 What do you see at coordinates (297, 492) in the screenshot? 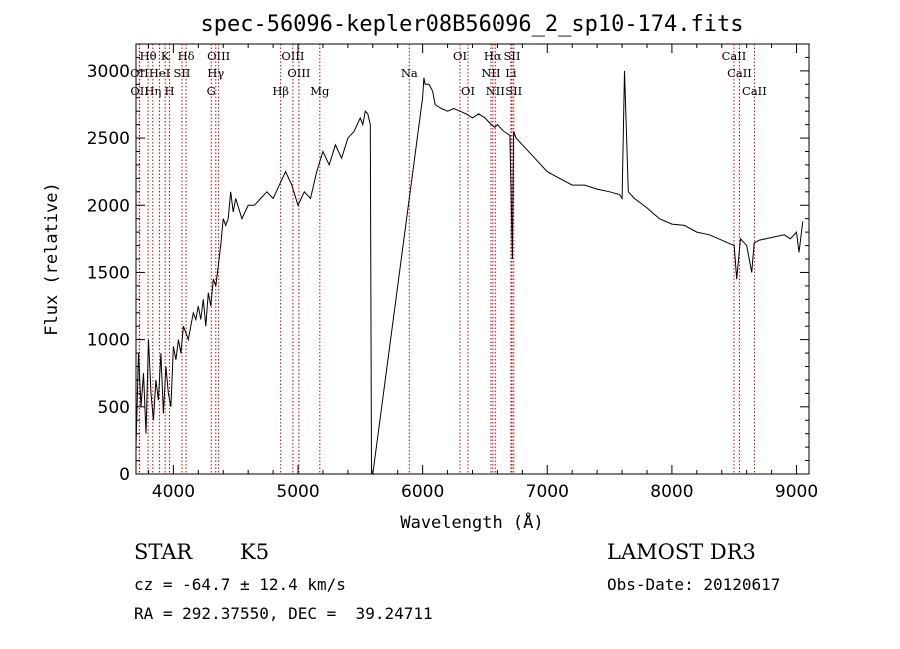
I see `x-tick-label-5000: 5000` at bounding box center [297, 492].